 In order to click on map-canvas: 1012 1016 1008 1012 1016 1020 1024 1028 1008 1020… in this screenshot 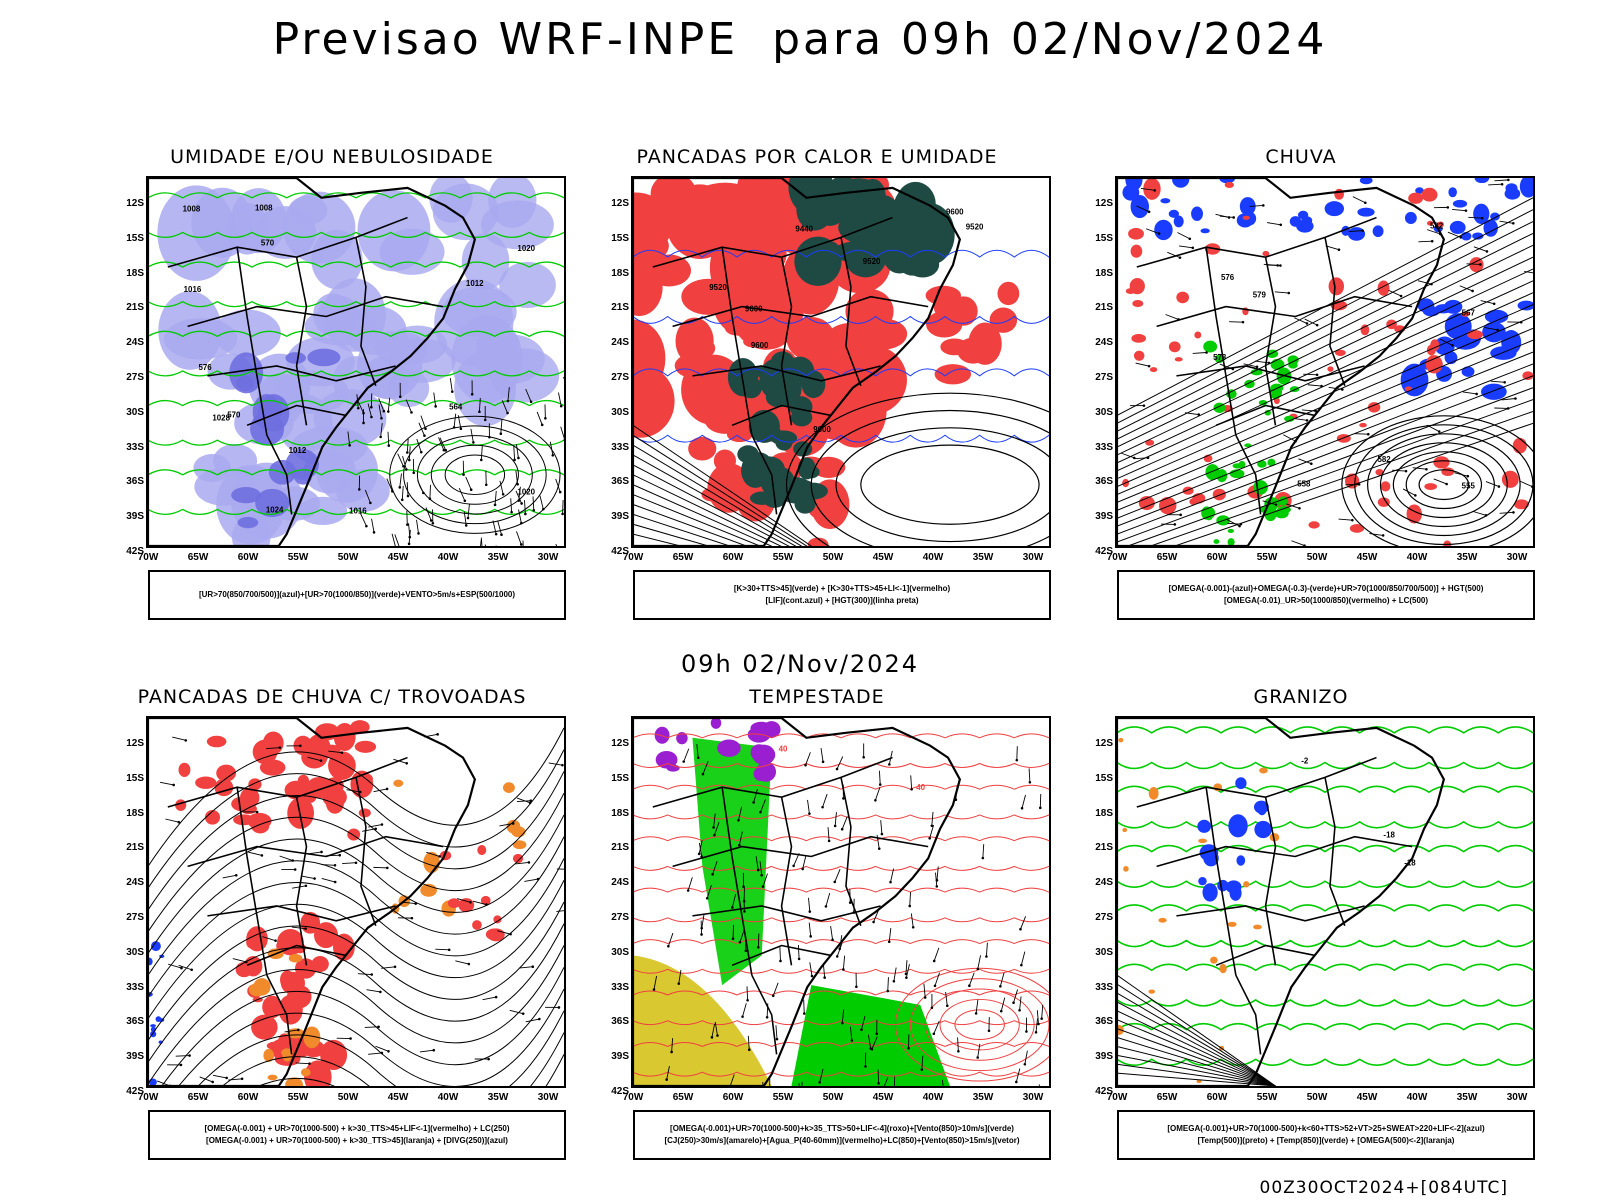, I will do `click(356, 362)`.